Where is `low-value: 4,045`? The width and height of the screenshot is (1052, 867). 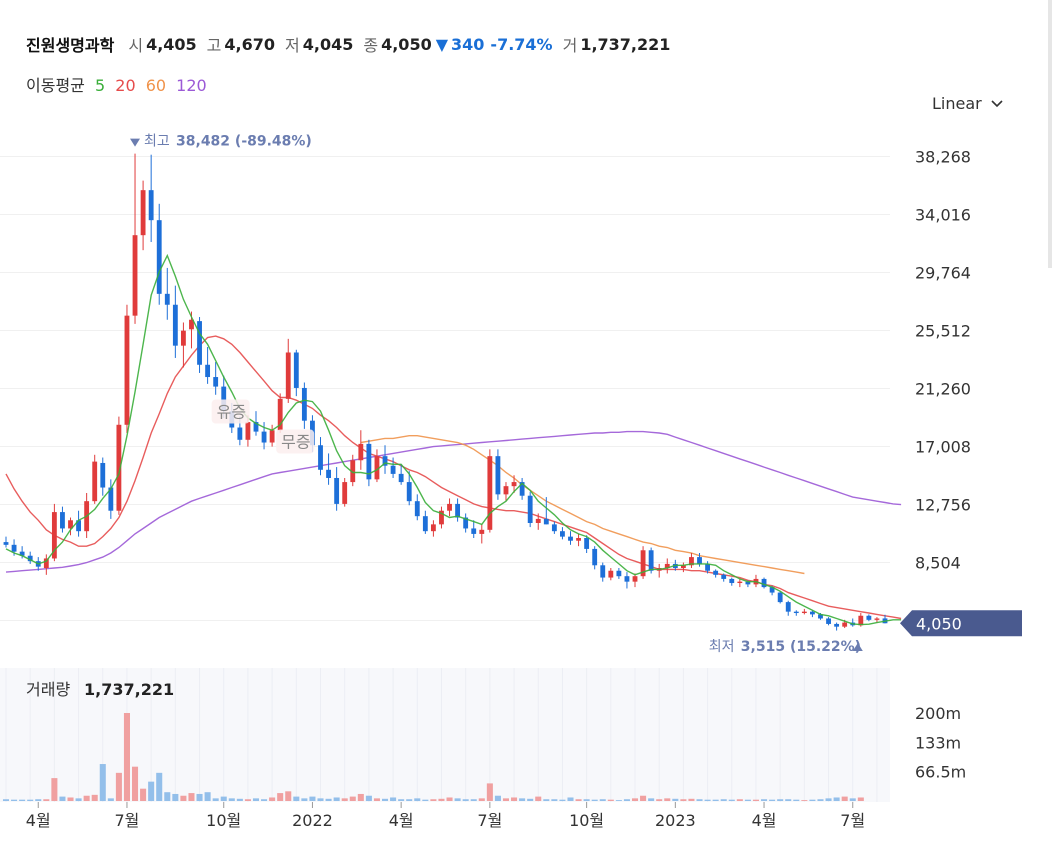 low-value: 4,045 is located at coordinates (328, 44).